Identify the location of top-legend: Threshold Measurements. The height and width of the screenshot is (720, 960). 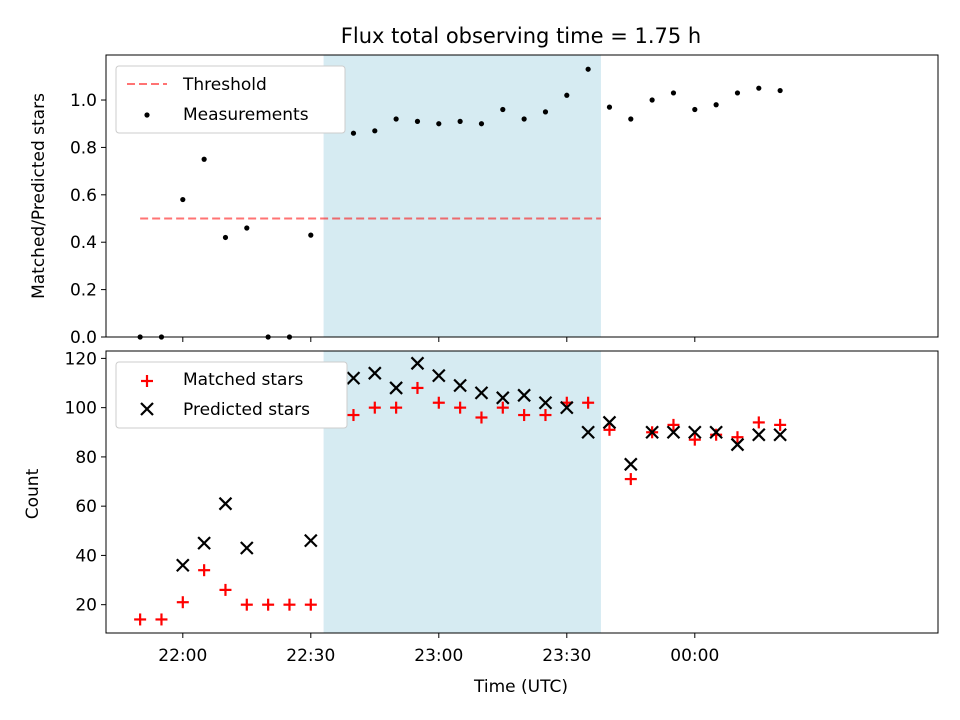
(230, 99).